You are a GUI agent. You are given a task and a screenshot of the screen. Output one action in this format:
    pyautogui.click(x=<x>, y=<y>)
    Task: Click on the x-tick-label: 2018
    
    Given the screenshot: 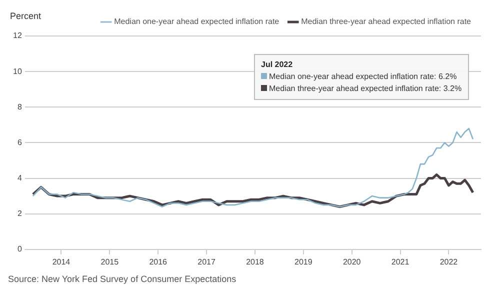 What is the action you would take?
    pyautogui.click(x=255, y=261)
    